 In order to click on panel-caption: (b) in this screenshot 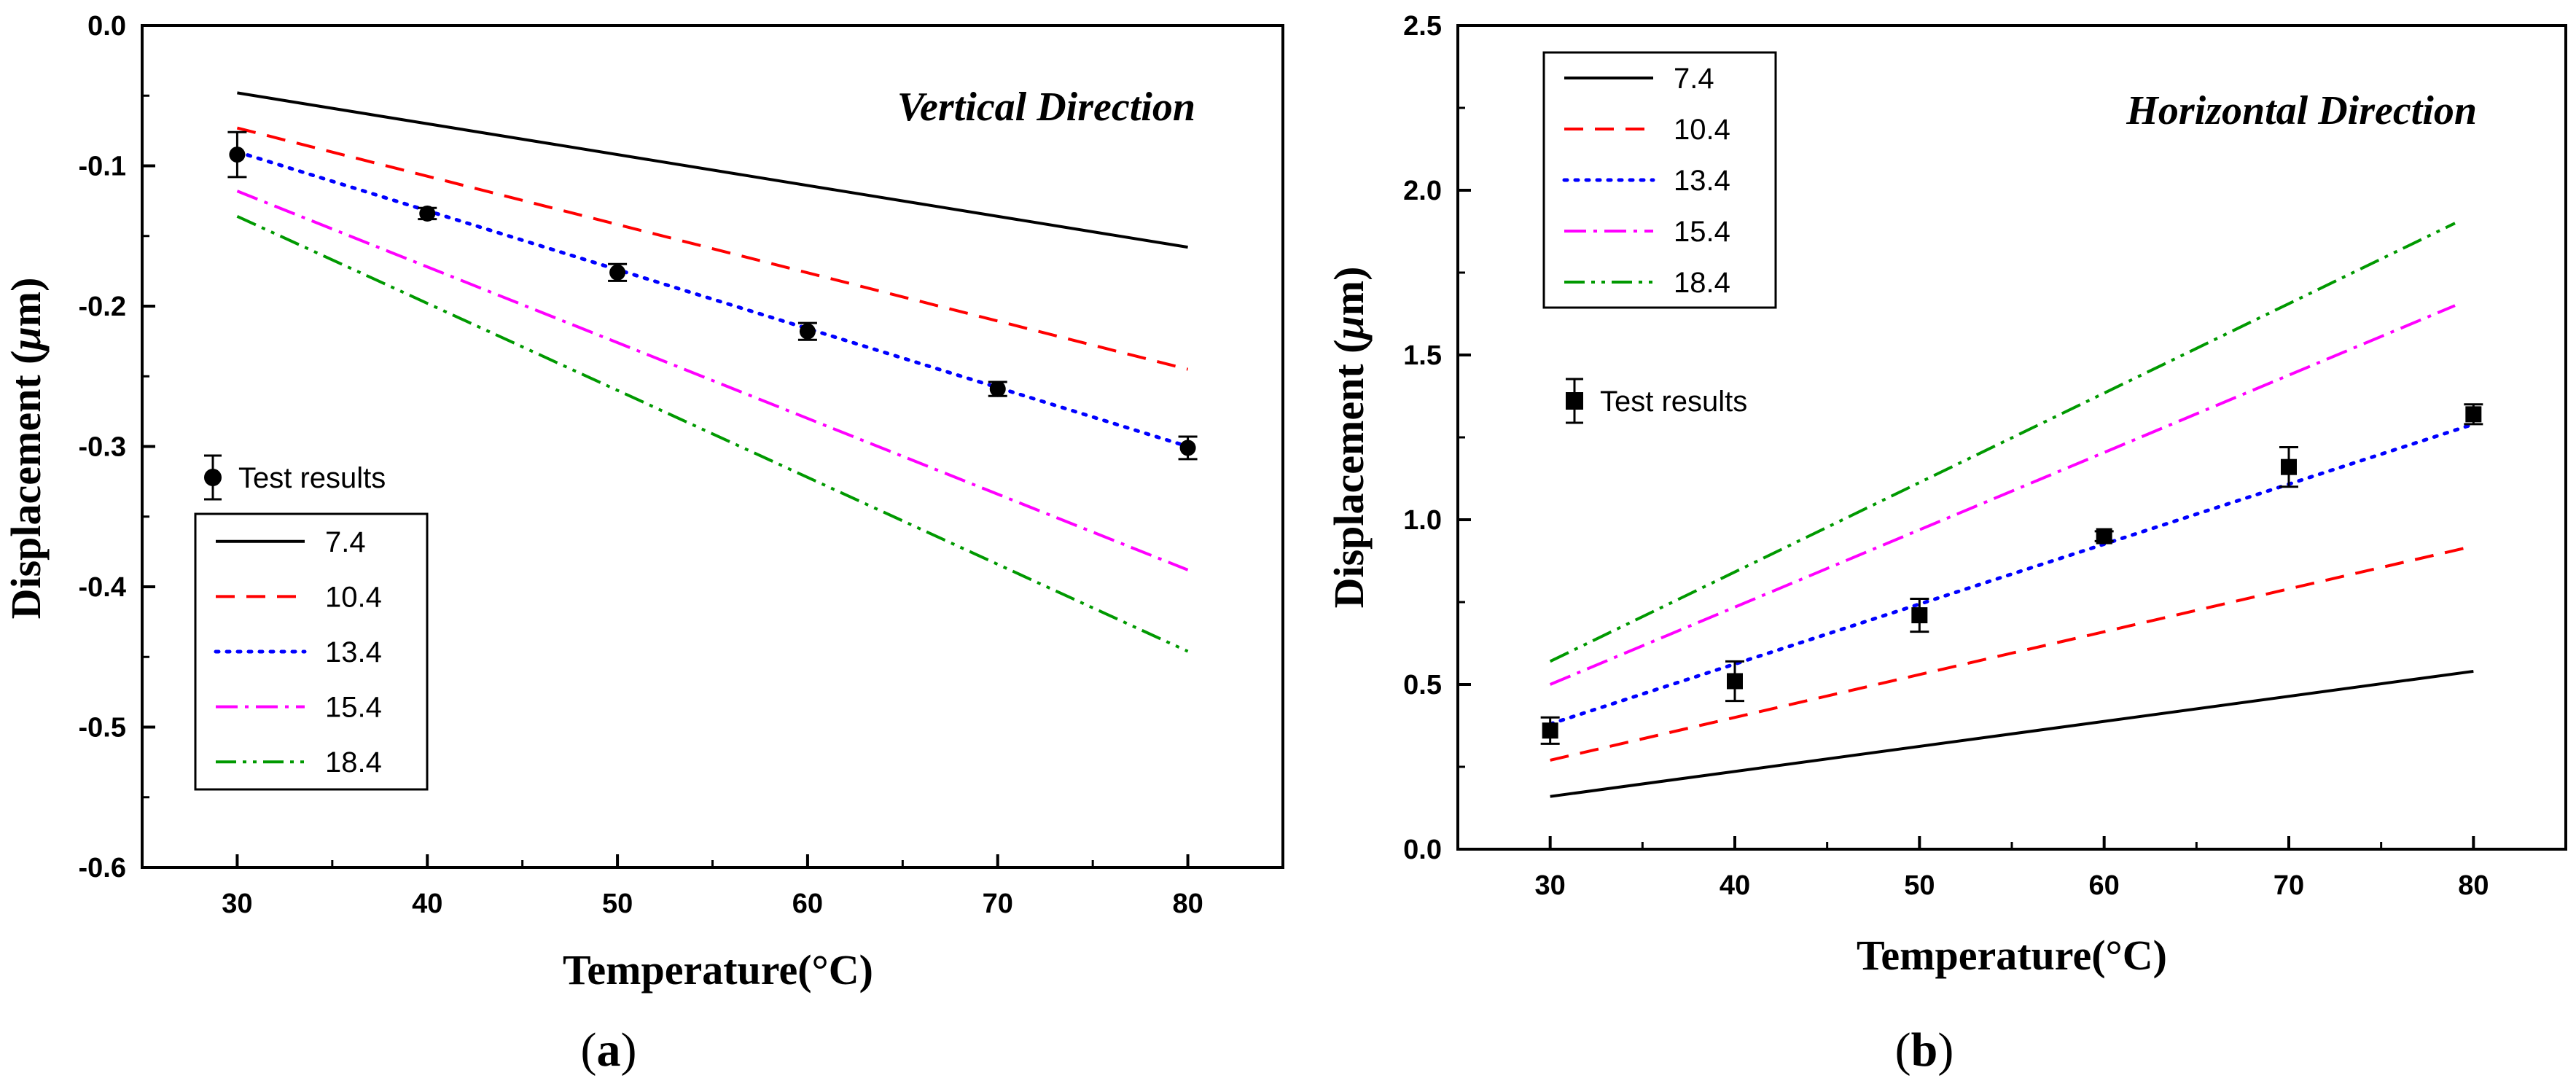, I will do `click(1924, 1050)`.